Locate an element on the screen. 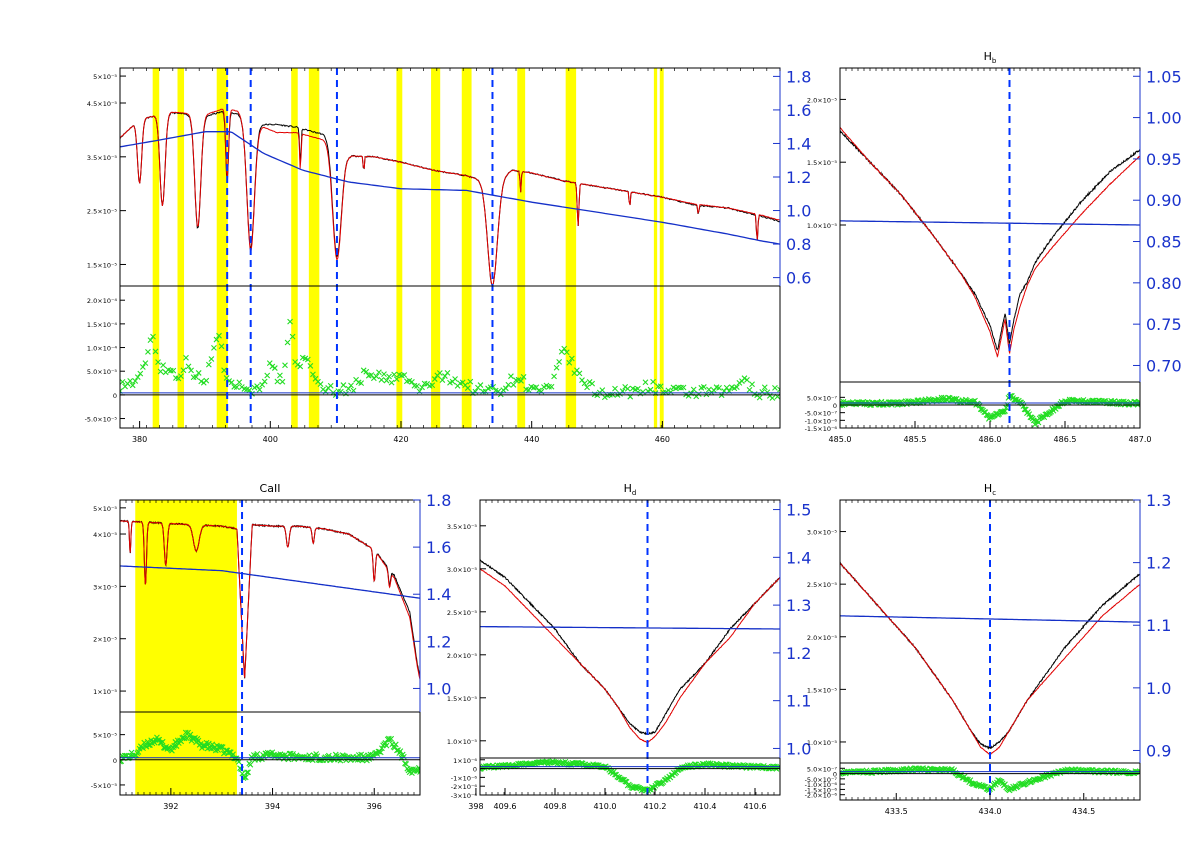  y-tick-label: 4.5×10⁻⁵ is located at coordinates (102, 104).